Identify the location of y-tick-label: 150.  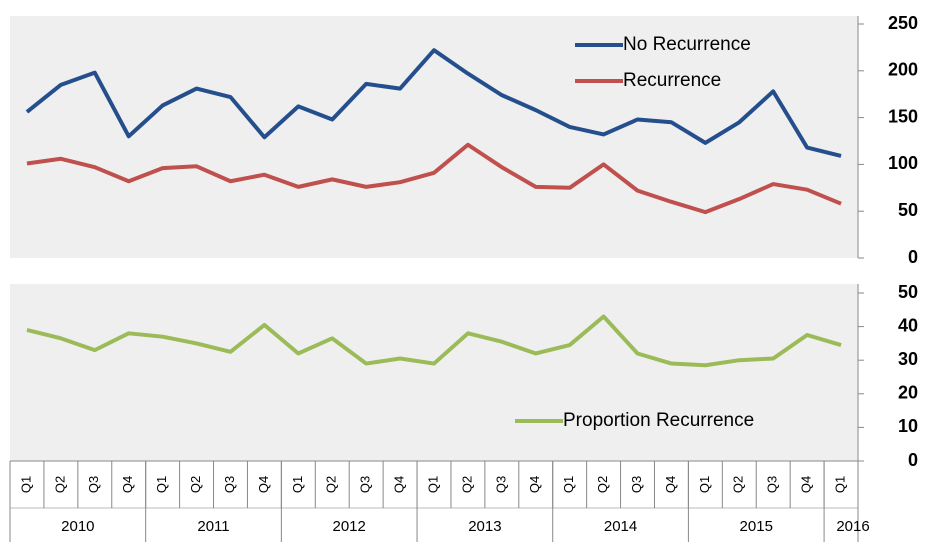
(903, 116).